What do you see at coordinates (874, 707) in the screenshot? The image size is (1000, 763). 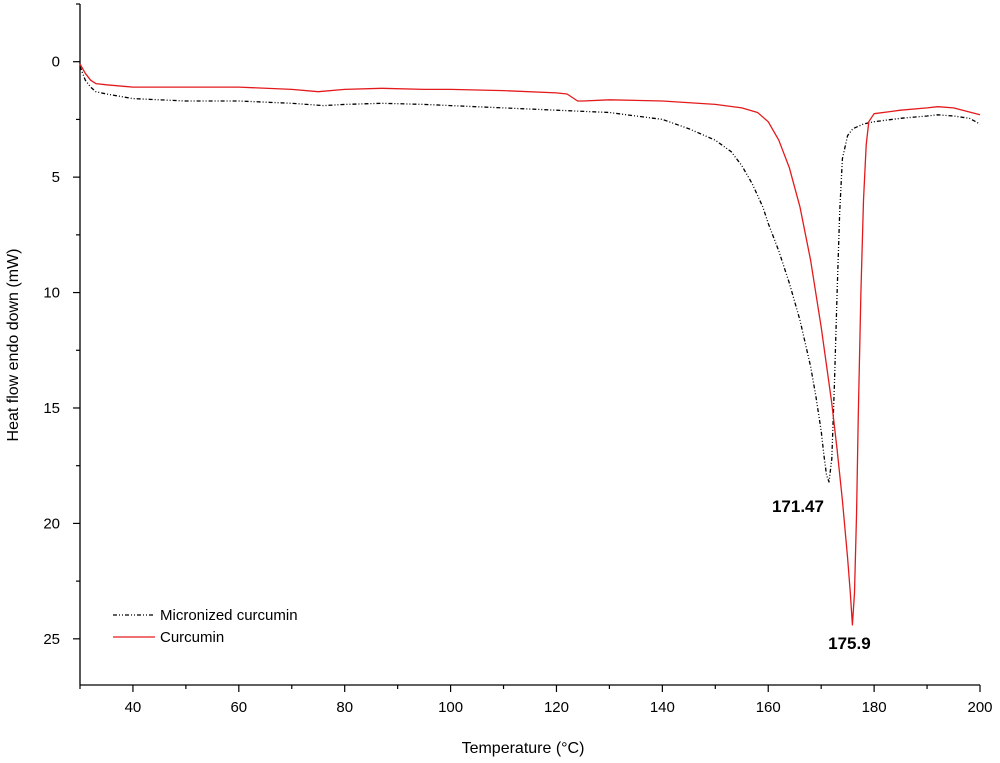 I see `x-tick-label: 180` at bounding box center [874, 707].